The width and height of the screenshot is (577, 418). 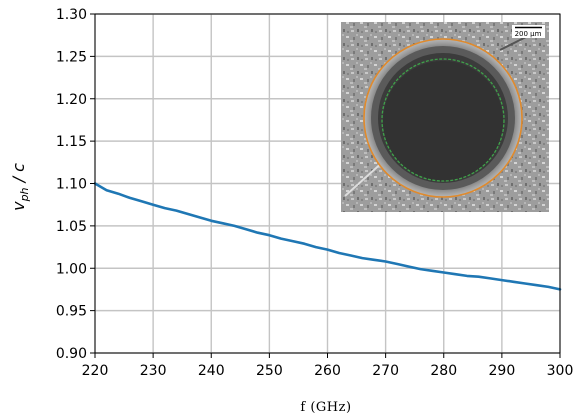 I want to click on y-tick-label: 0.90, so click(x=71, y=354).